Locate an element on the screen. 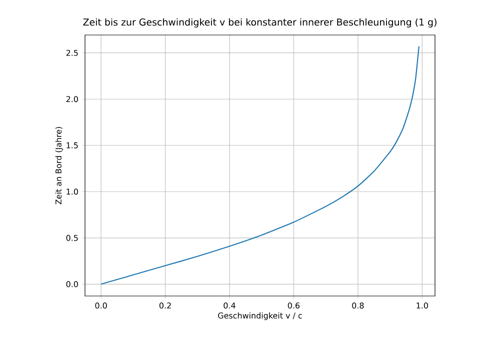 The image size is (486, 341). chart-title: Zeit bis zur Geschwindigkeit v bei konstanter innerer Beschleunigung (1 g) is located at coordinates (259, 23).